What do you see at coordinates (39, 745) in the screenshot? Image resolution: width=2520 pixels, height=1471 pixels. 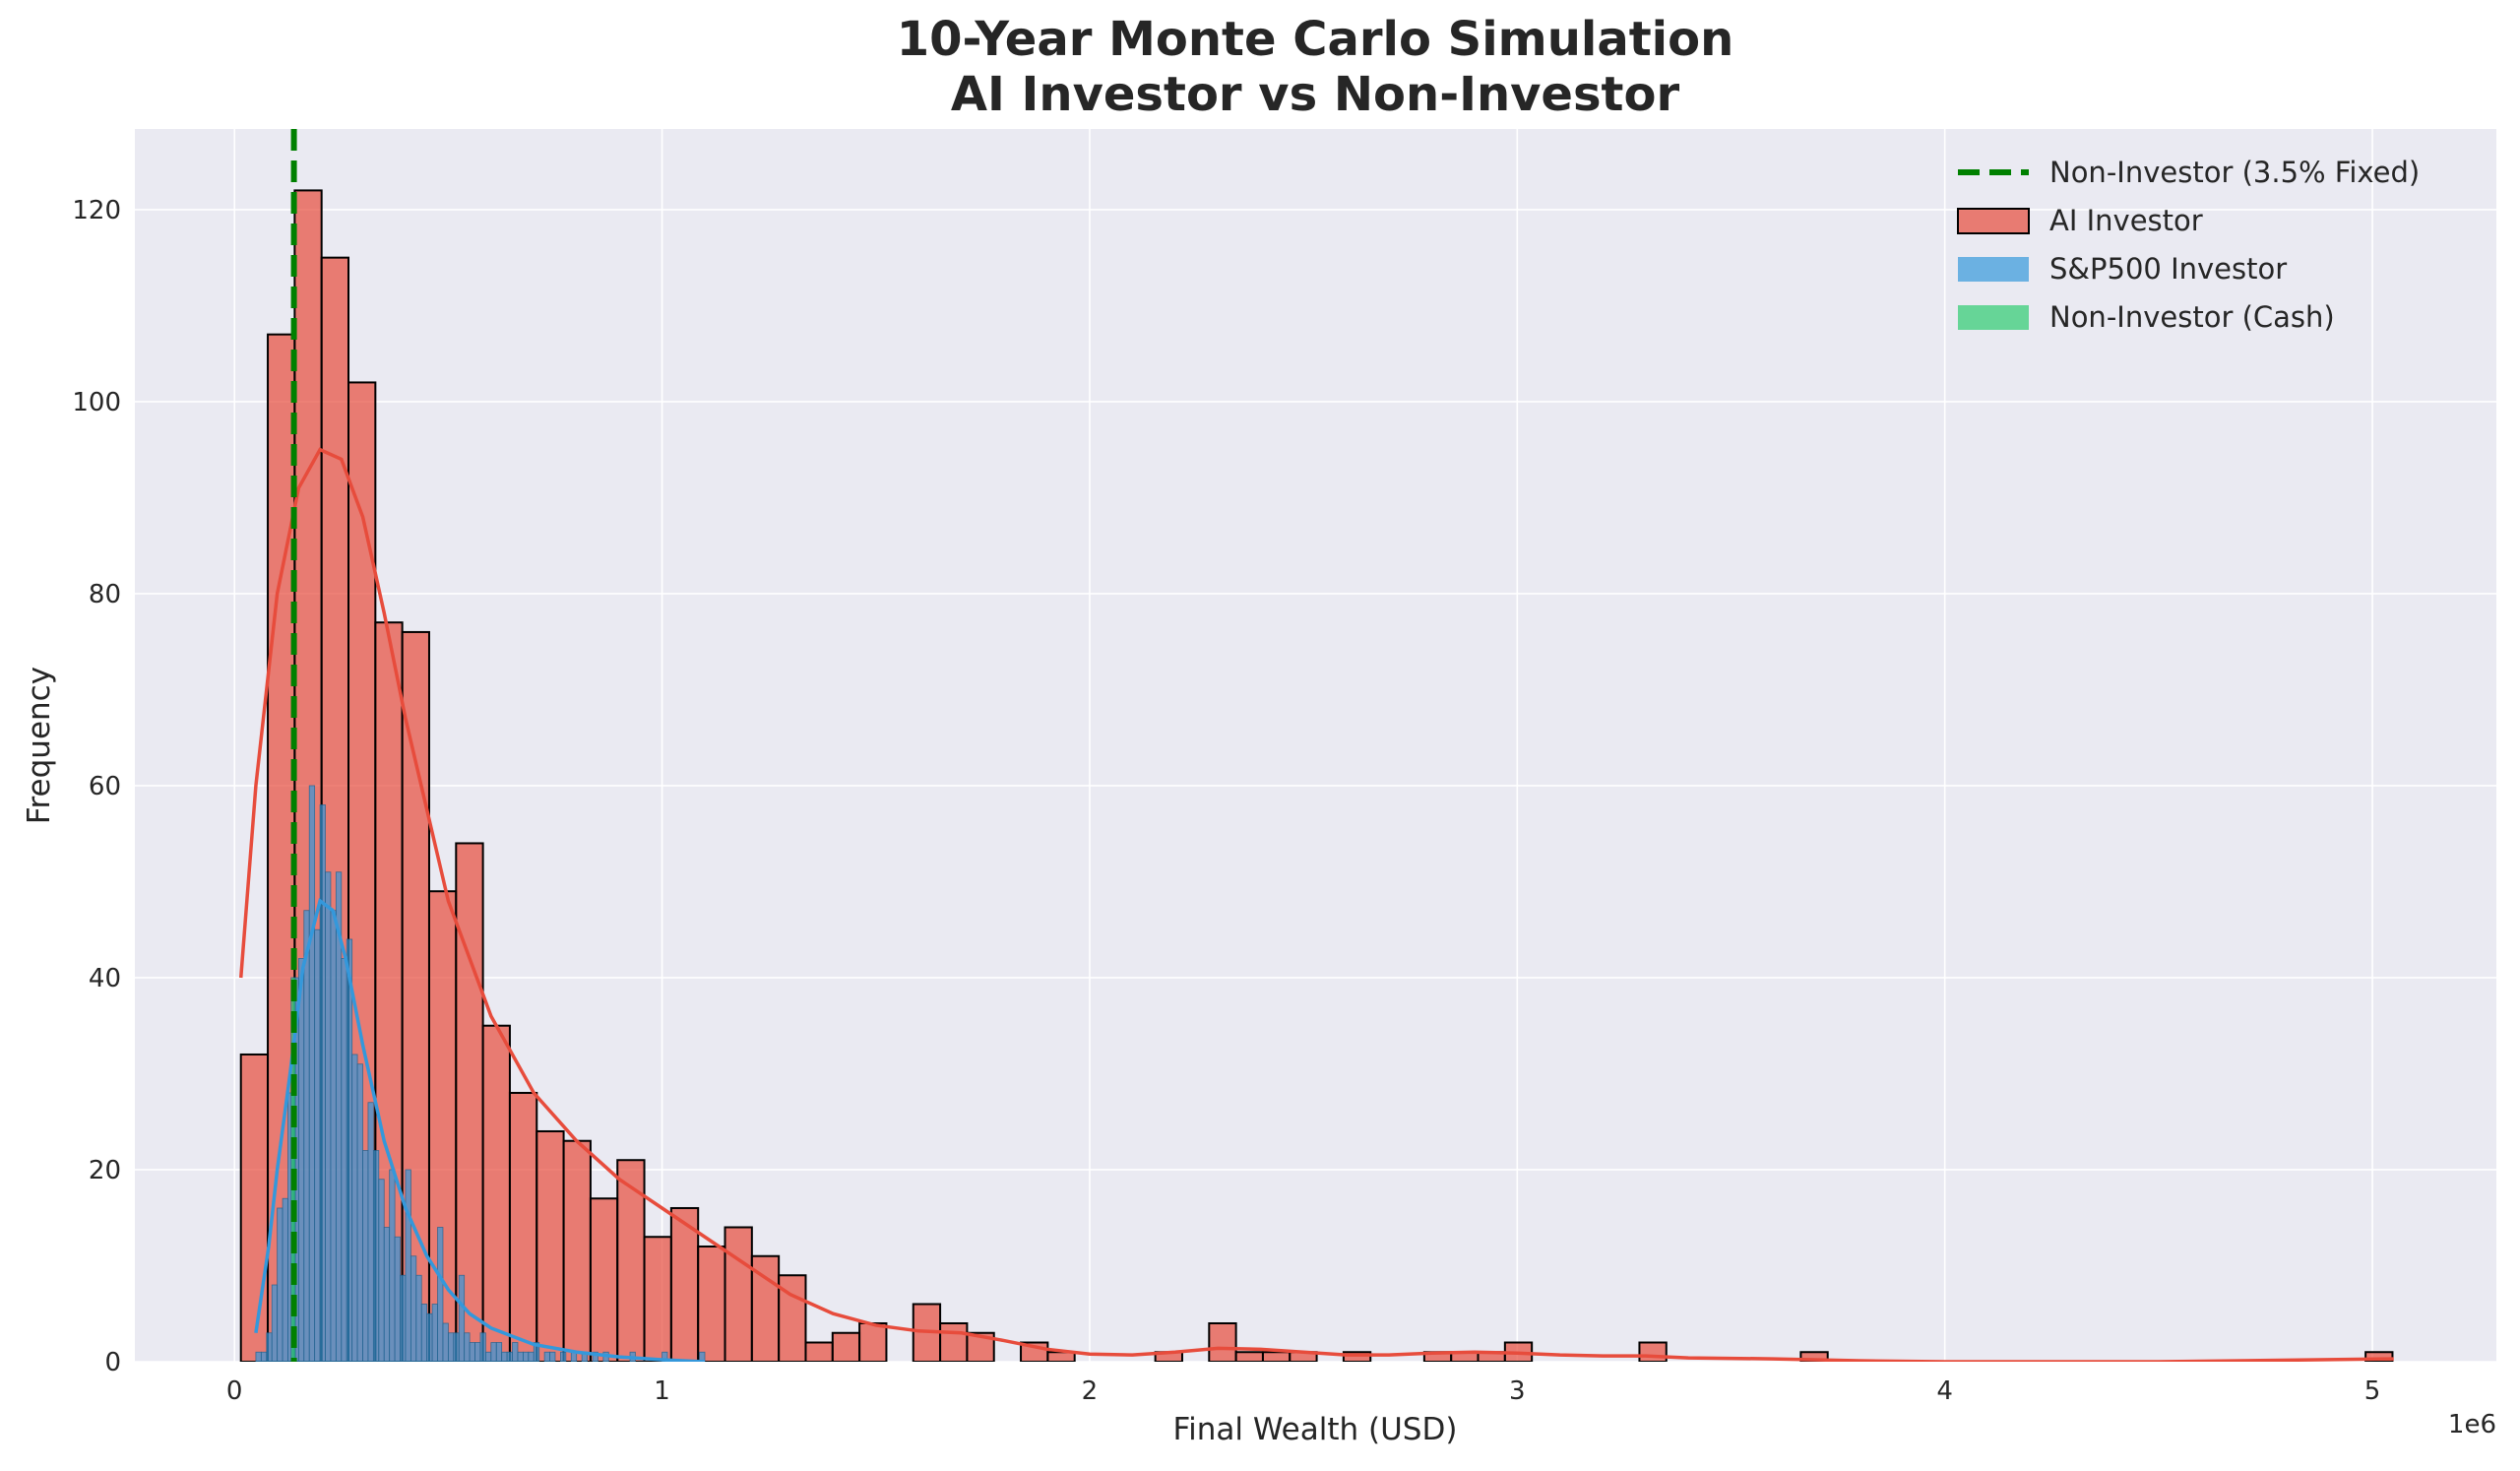 I see `y-axis-label: Frequency` at bounding box center [39, 745].